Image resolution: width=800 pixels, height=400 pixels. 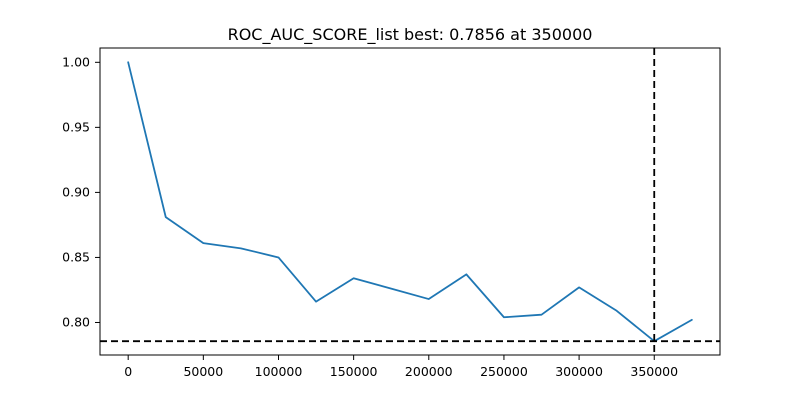 I want to click on x-tick-label: 200000, so click(x=429, y=371).